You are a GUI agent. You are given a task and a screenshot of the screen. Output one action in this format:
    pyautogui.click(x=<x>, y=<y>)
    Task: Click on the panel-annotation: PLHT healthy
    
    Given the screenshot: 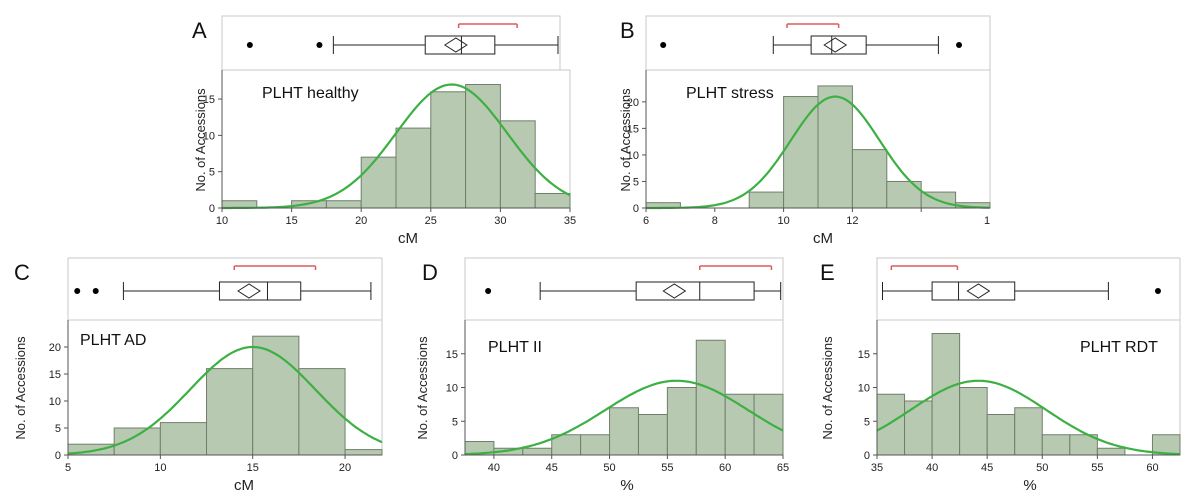 What is the action you would take?
    pyautogui.click(x=310, y=93)
    